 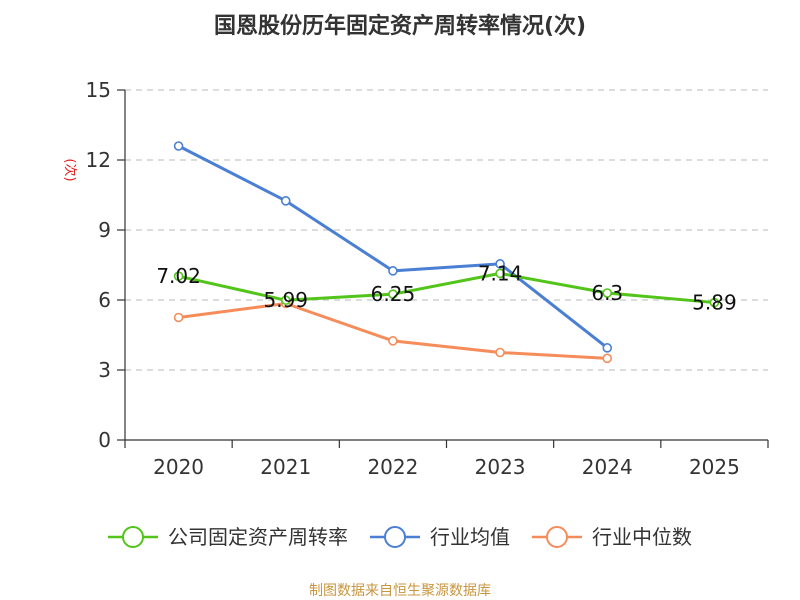 What do you see at coordinates (178, 467) in the screenshot?
I see `x-tick-label: 2020` at bounding box center [178, 467].